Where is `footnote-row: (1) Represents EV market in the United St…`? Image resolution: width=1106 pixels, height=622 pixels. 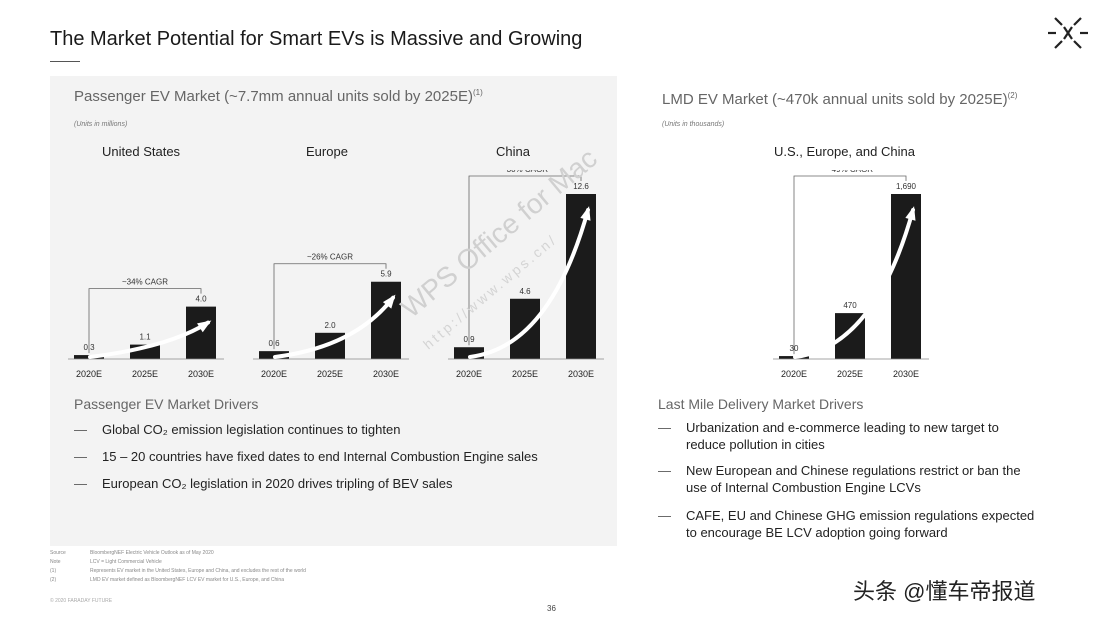
footnote-row: (1) Represents EV market in the United St… is located at coordinates (178, 571).